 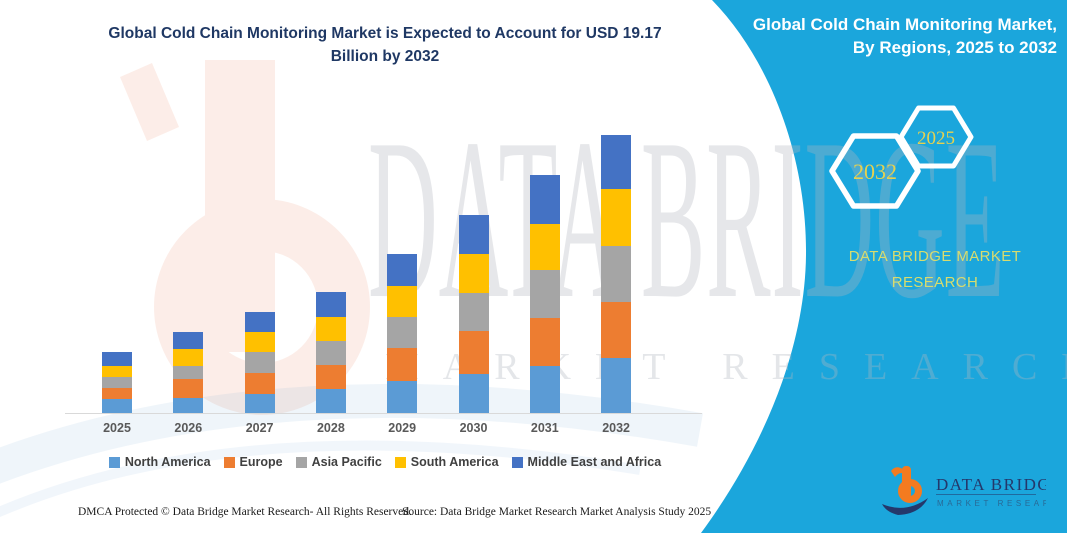 I want to click on legend-label: North America, so click(x=167, y=462).